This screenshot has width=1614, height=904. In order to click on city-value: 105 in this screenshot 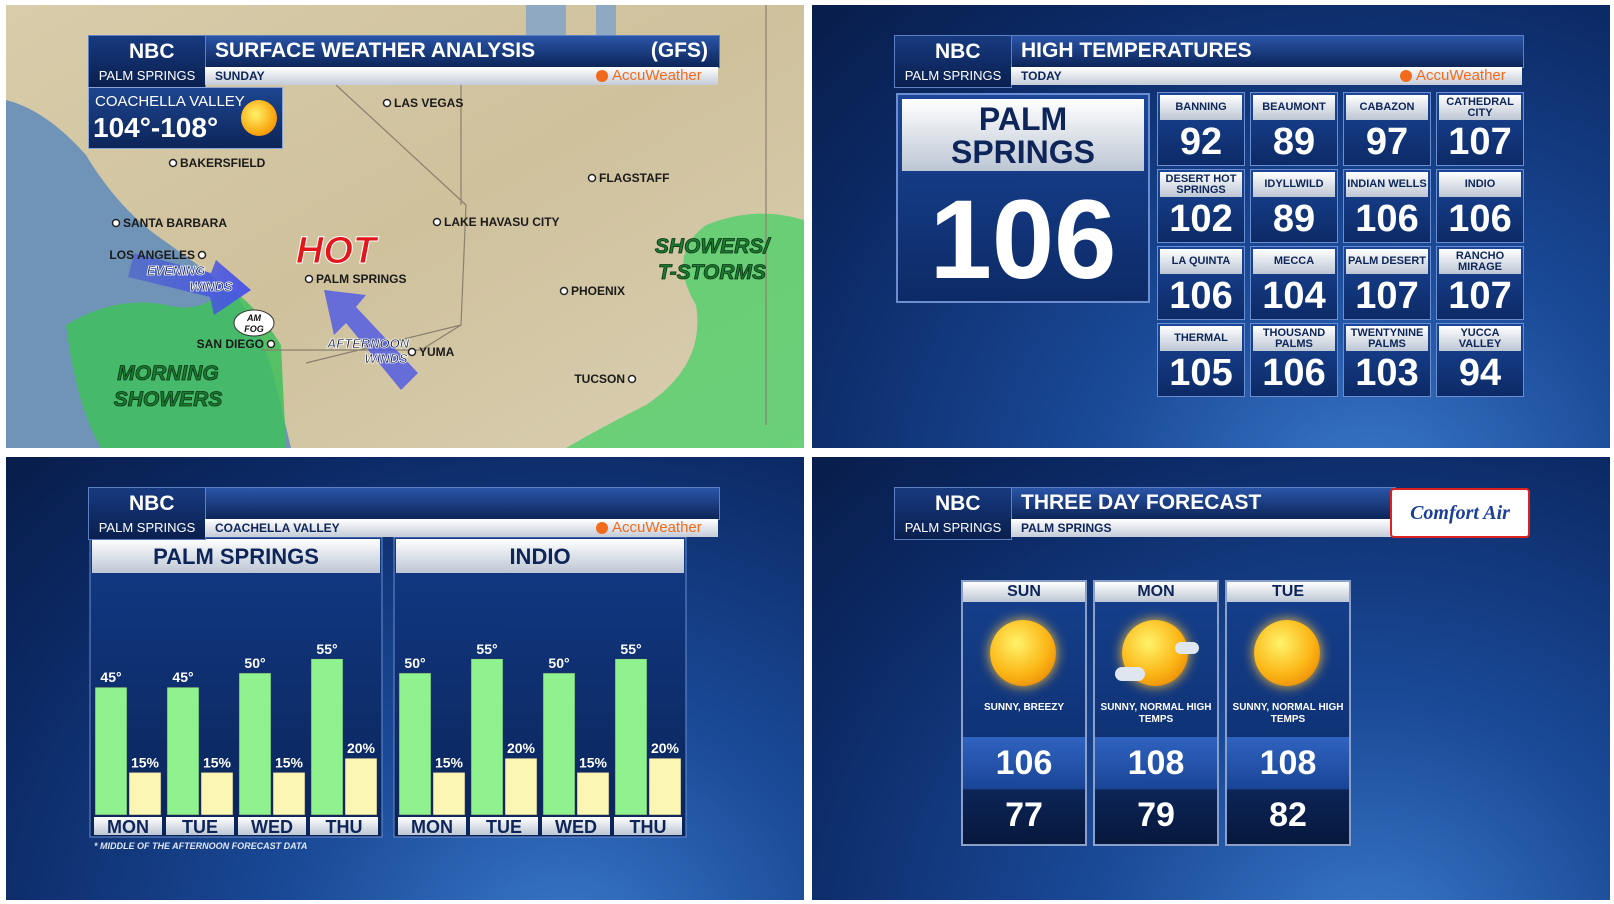, I will do `click(1201, 373)`.